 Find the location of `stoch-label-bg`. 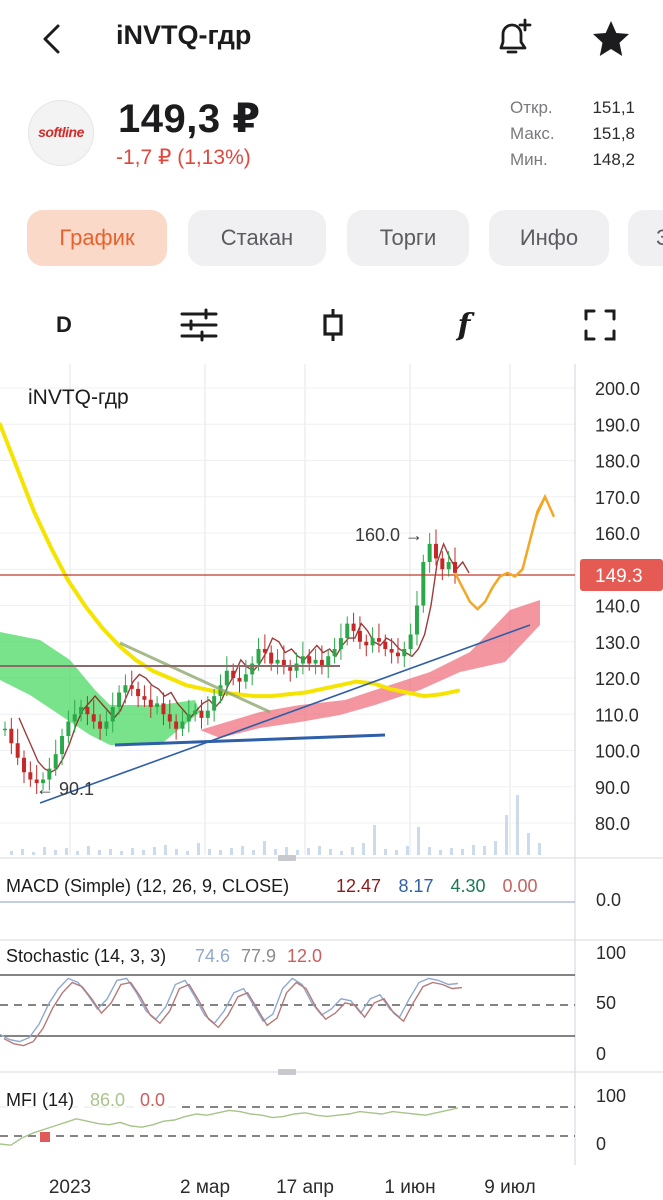

stoch-label-bg is located at coordinates (169, 956).